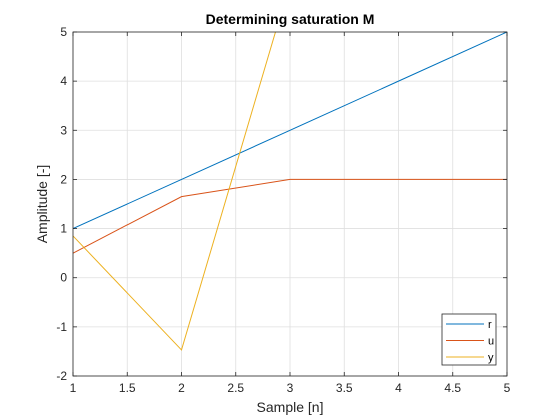  I want to click on series-line-u, so click(290, 216).